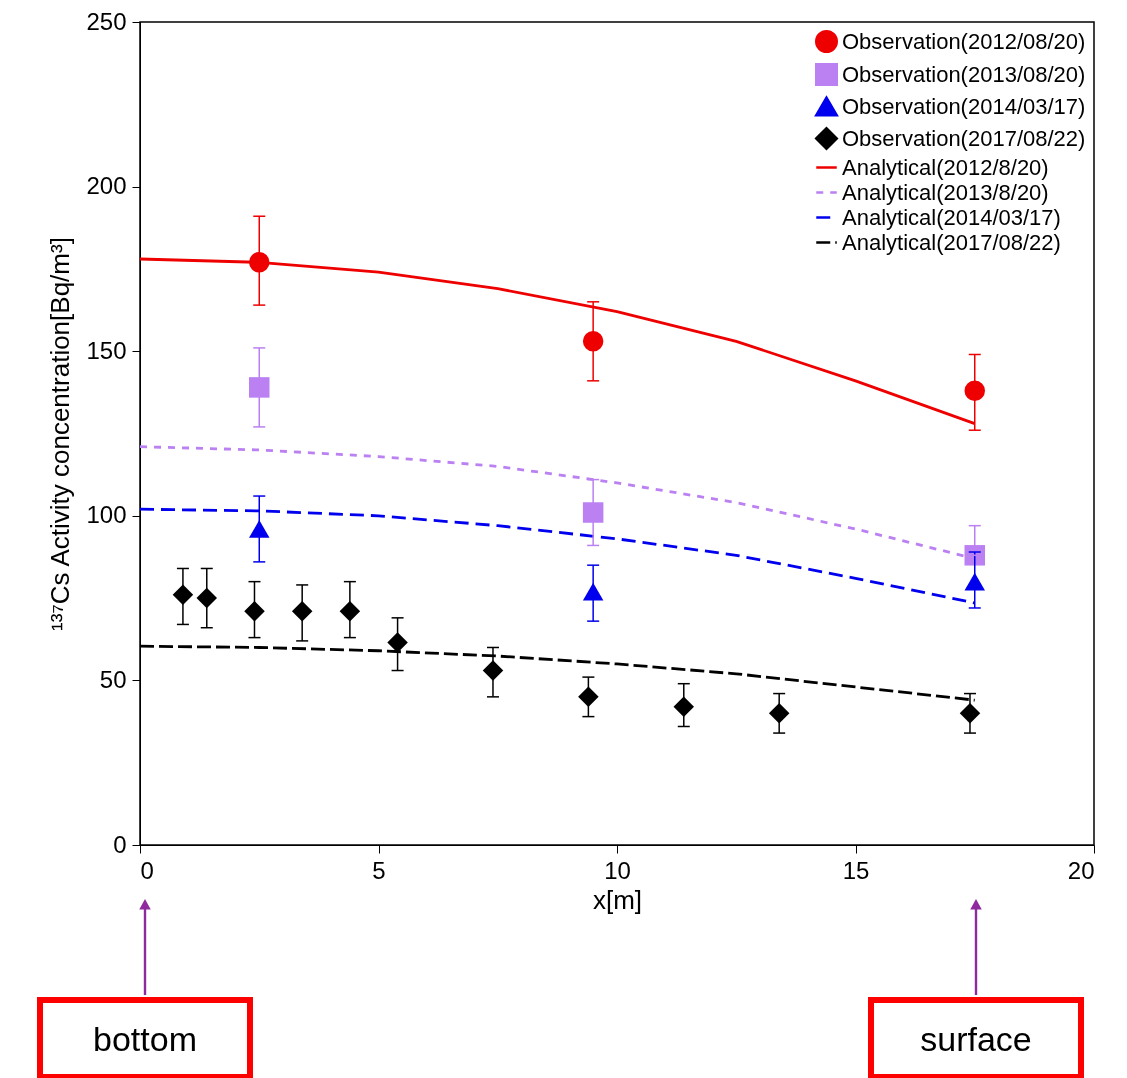 This screenshot has width=1127, height=1078. Describe the element at coordinates (617, 899) in the screenshot. I see `x-axis-title: x[m]` at that location.